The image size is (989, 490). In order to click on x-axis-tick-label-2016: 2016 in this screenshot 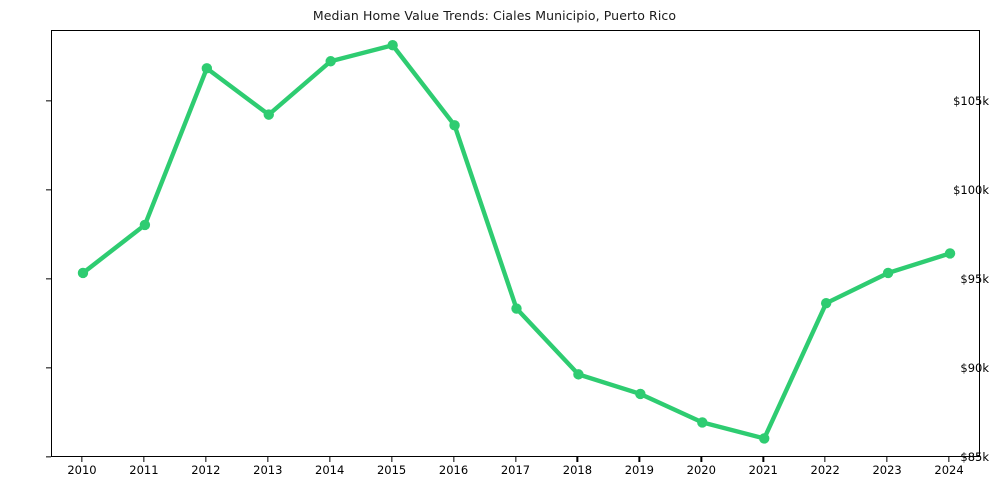, I will do `click(453, 470)`.